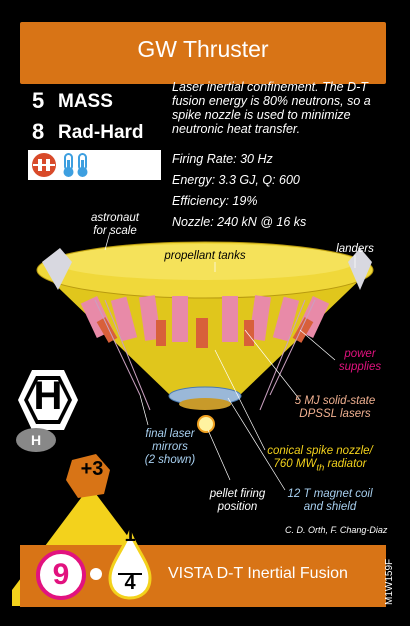 This screenshot has width=410, height=626. I want to click on stats-box: 5 MASS 8 Rad-Hard, so click(94, 132).